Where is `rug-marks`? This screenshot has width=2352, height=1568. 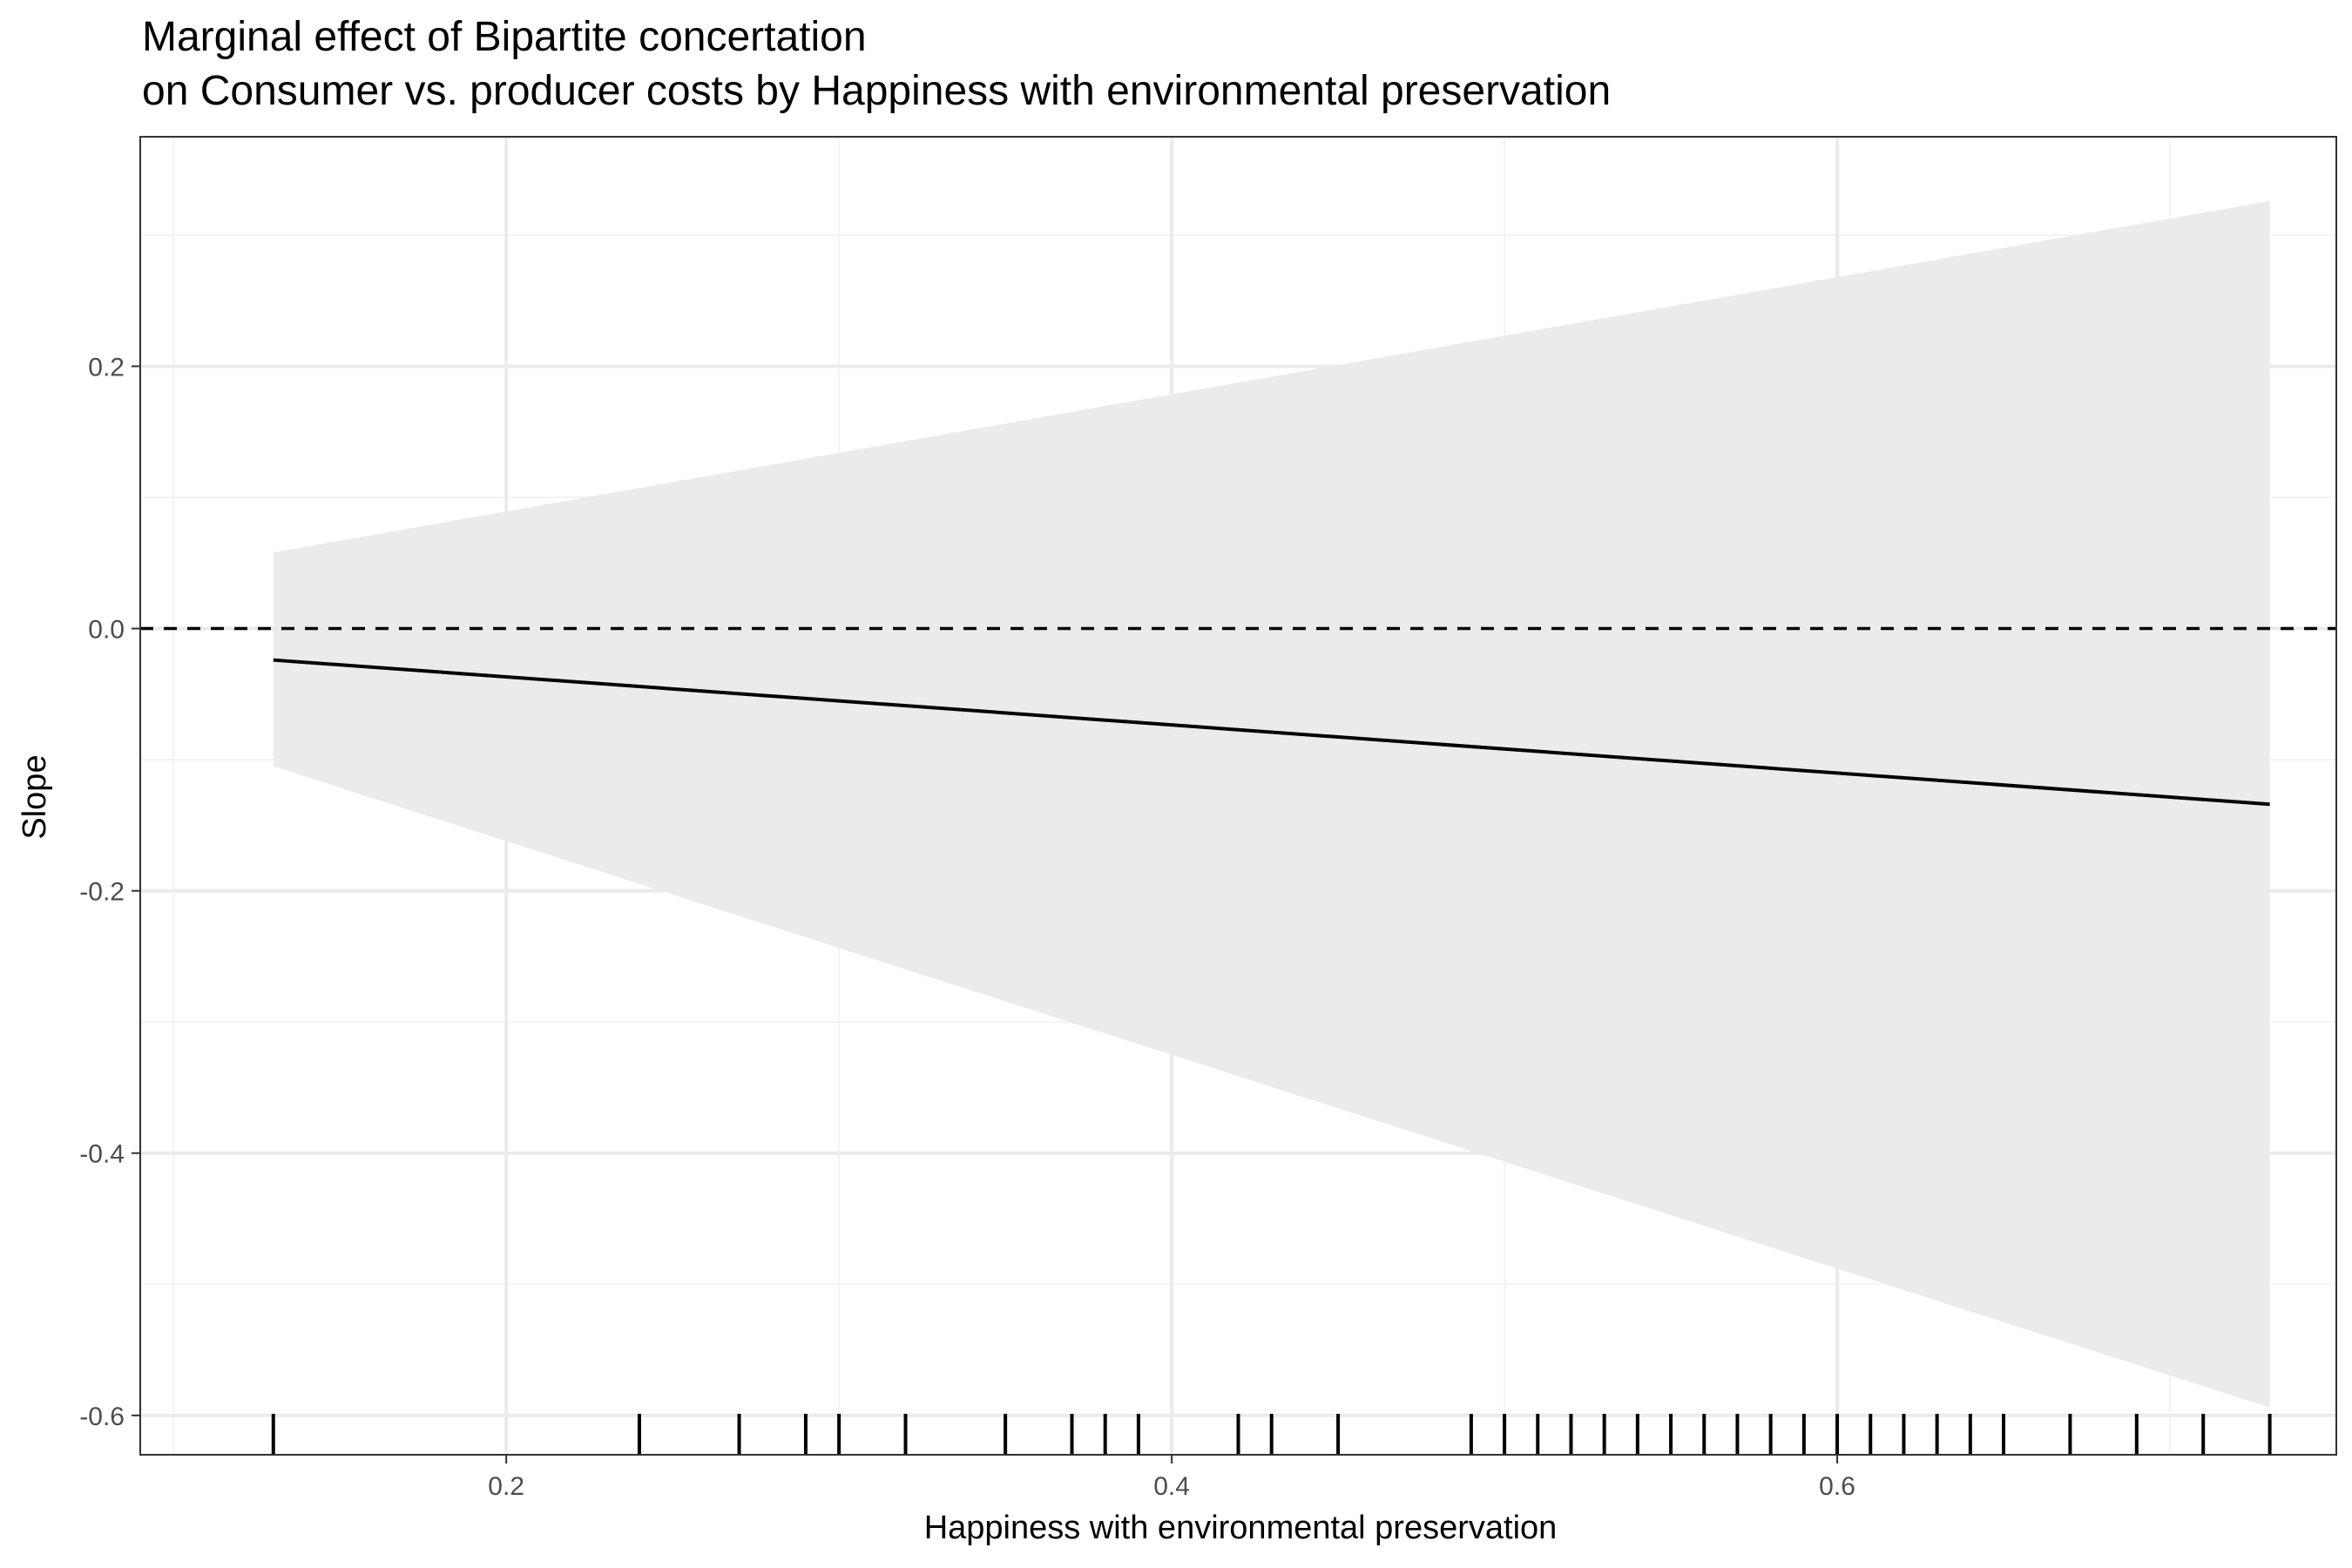
rug-marks is located at coordinates (1271, 1434).